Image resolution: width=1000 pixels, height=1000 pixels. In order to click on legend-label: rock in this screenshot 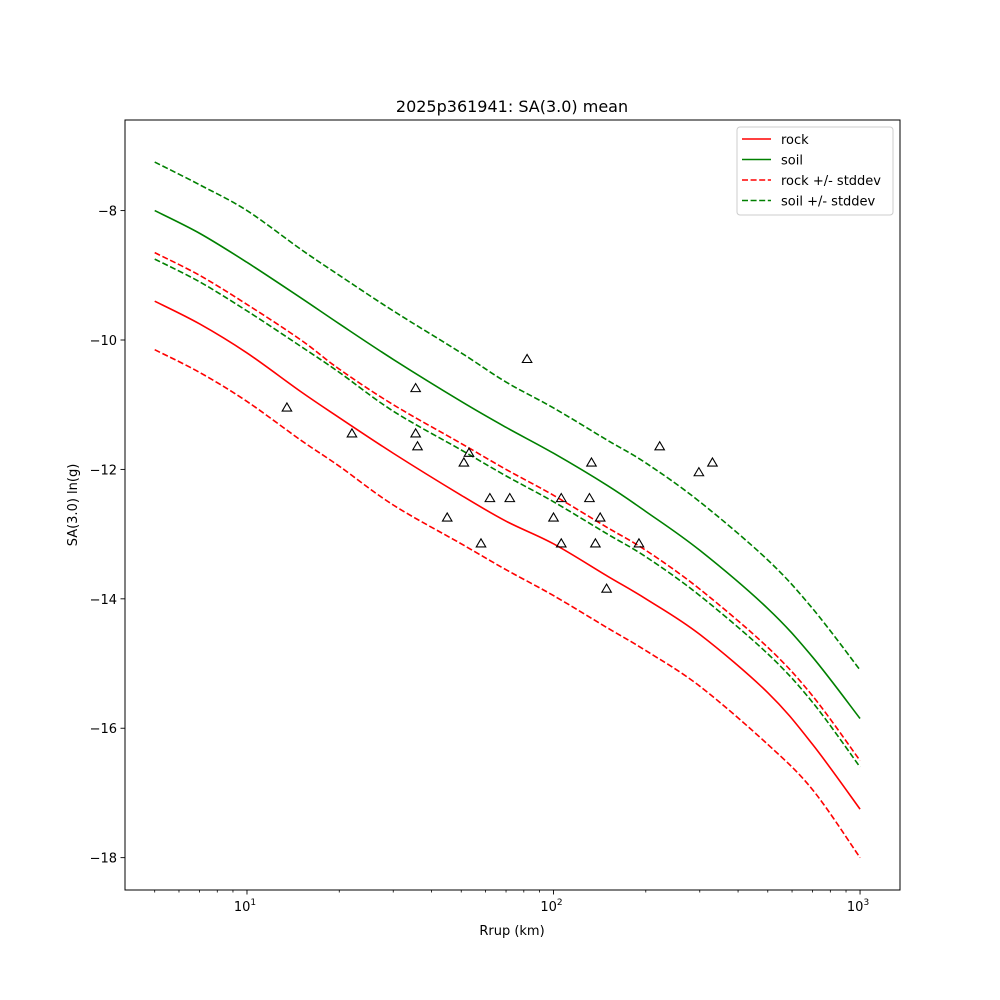, I will do `click(795, 140)`.